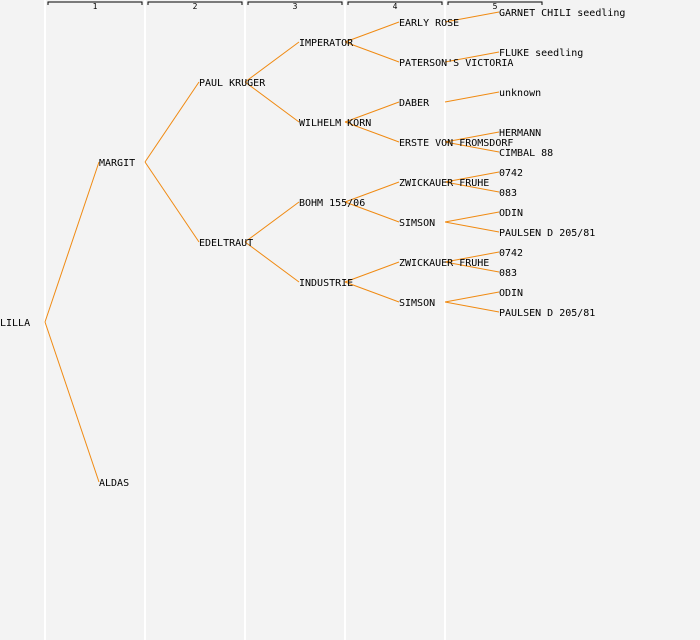 The width and height of the screenshot is (700, 640). What do you see at coordinates (395, 6) in the screenshot?
I see `generation-number: 4` at bounding box center [395, 6].